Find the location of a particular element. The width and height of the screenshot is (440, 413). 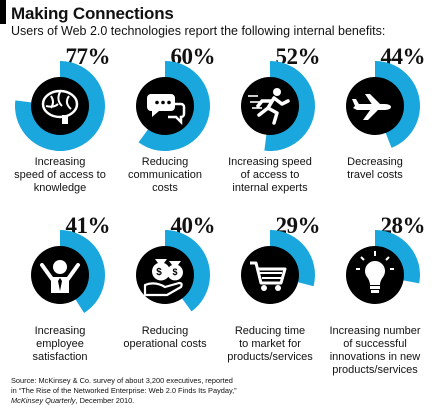

benefit-label-line: costs is located at coordinates (165, 188).